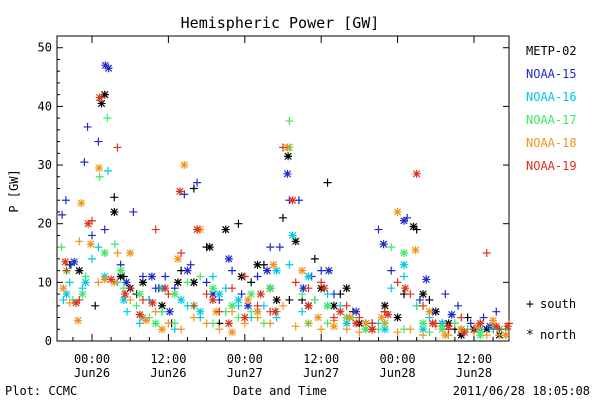 The height and width of the screenshot is (400, 600). What do you see at coordinates (45, 48) in the screenshot?
I see `y-tick-label: 50` at bounding box center [45, 48].